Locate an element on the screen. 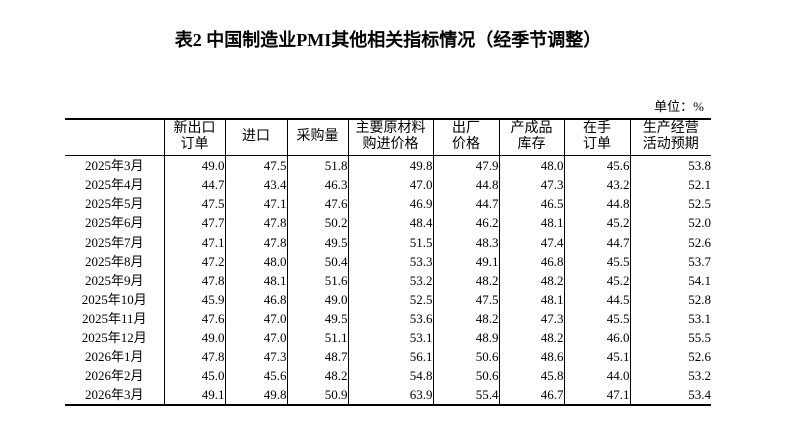 This screenshot has height=428, width=798. value-cell: 51.5 is located at coordinates (390, 242).